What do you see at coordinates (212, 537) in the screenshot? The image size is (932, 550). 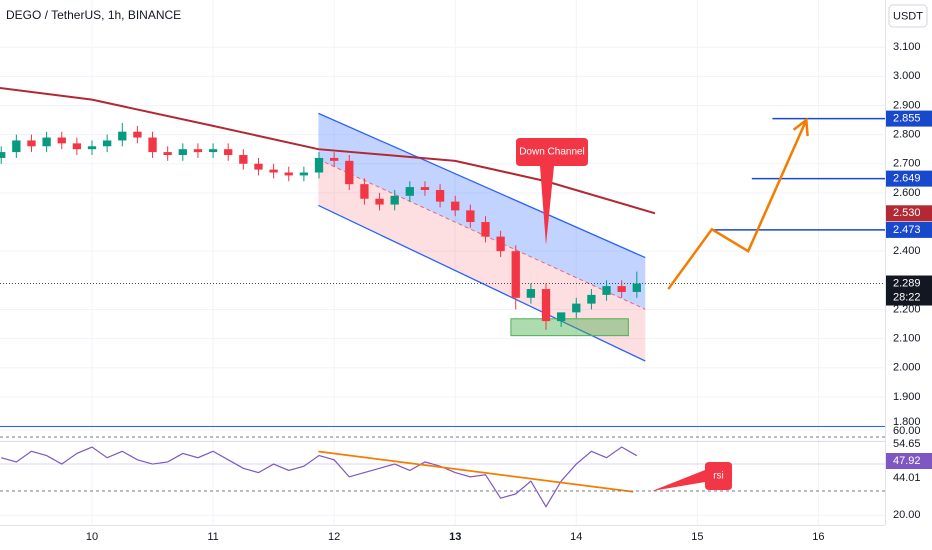 I see `x-tick-label: 11` at bounding box center [212, 537].